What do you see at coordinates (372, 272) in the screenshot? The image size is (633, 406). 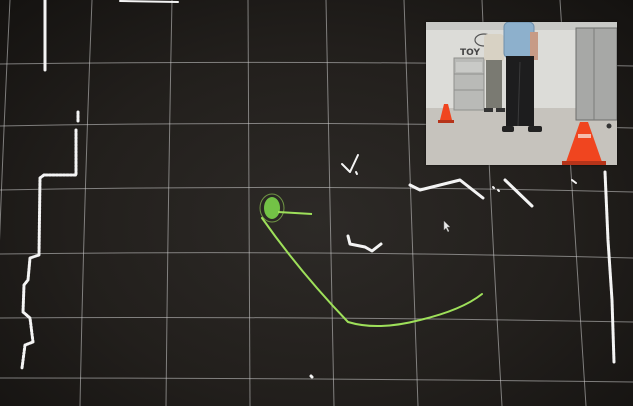 I see `planned-path` at bounding box center [372, 272].